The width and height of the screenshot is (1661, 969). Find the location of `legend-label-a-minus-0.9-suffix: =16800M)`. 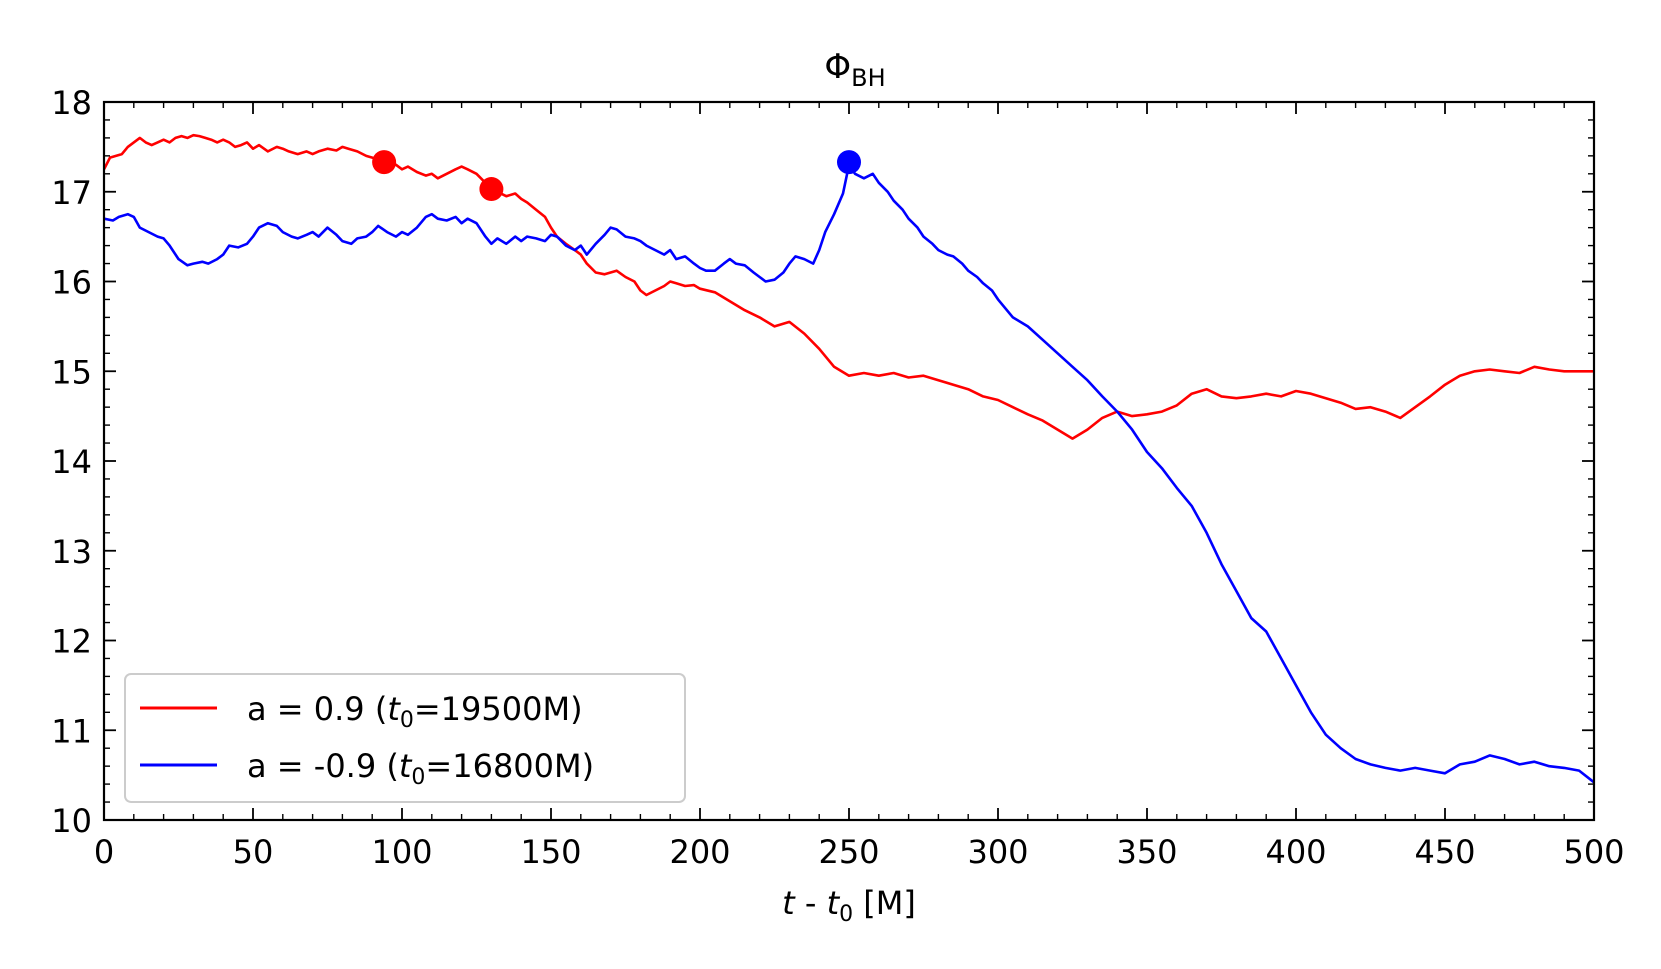

legend-label-a-minus-0.9-suffix: =16800M) is located at coordinates (509, 766).